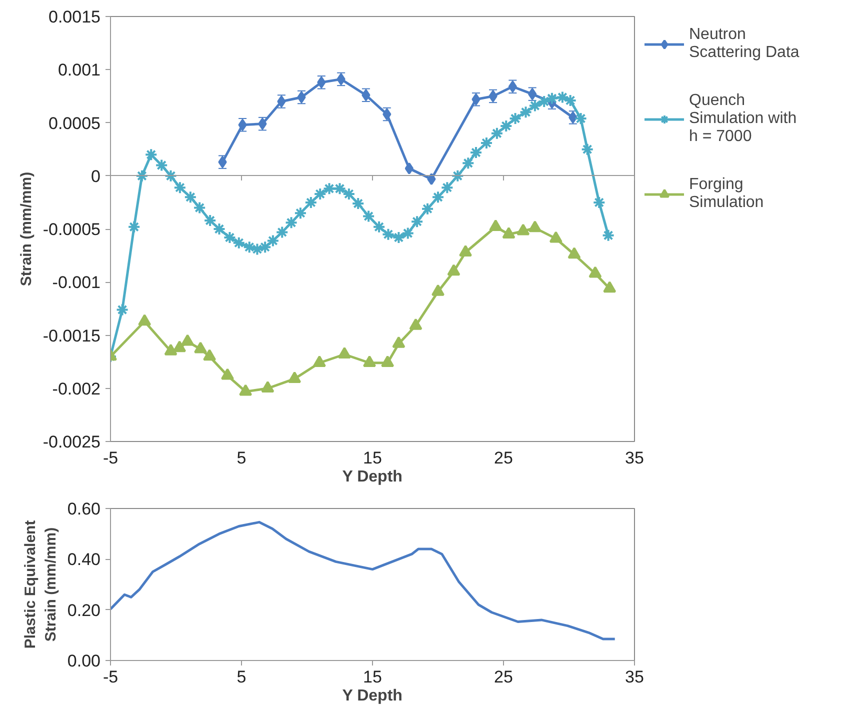  Describe the element at coordinates (79, 70) in the screenshot. I see `y-tick-label: 0.001` at that location.